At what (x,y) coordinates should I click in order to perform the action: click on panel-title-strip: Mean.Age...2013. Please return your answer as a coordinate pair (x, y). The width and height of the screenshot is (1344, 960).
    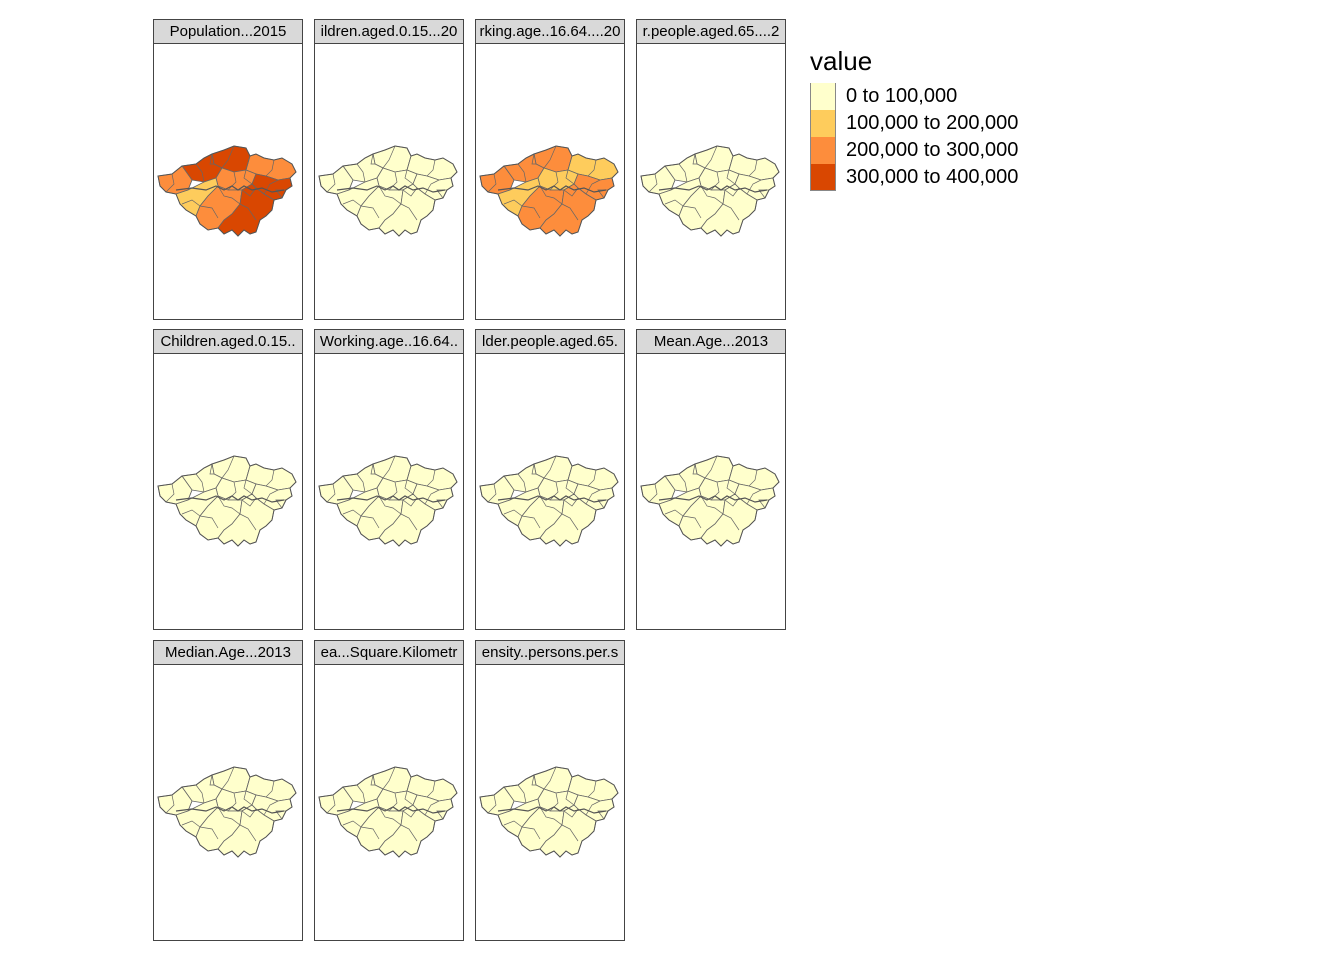
    Looking at the image, I should click on (711, 342).